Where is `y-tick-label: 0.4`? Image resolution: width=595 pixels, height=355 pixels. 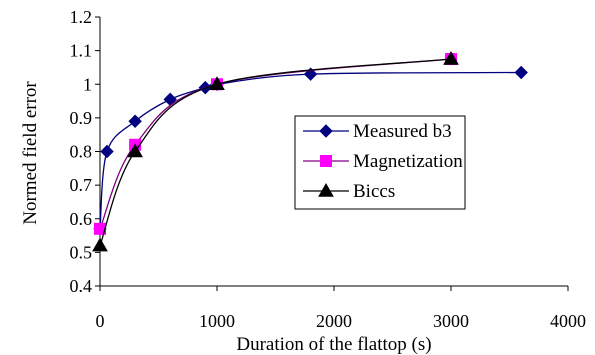
y-tick-label: 0.4 is located at coordinates (81, 286).